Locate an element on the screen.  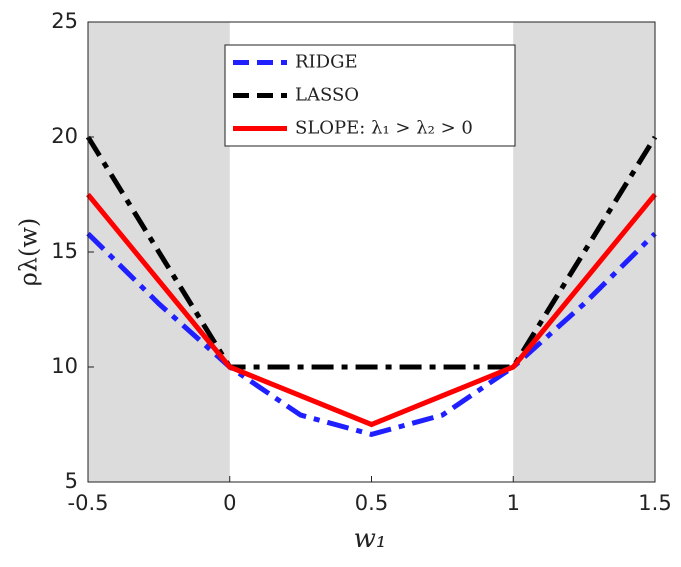
y-tick-label: 5 is located at coordinates (71, 481).